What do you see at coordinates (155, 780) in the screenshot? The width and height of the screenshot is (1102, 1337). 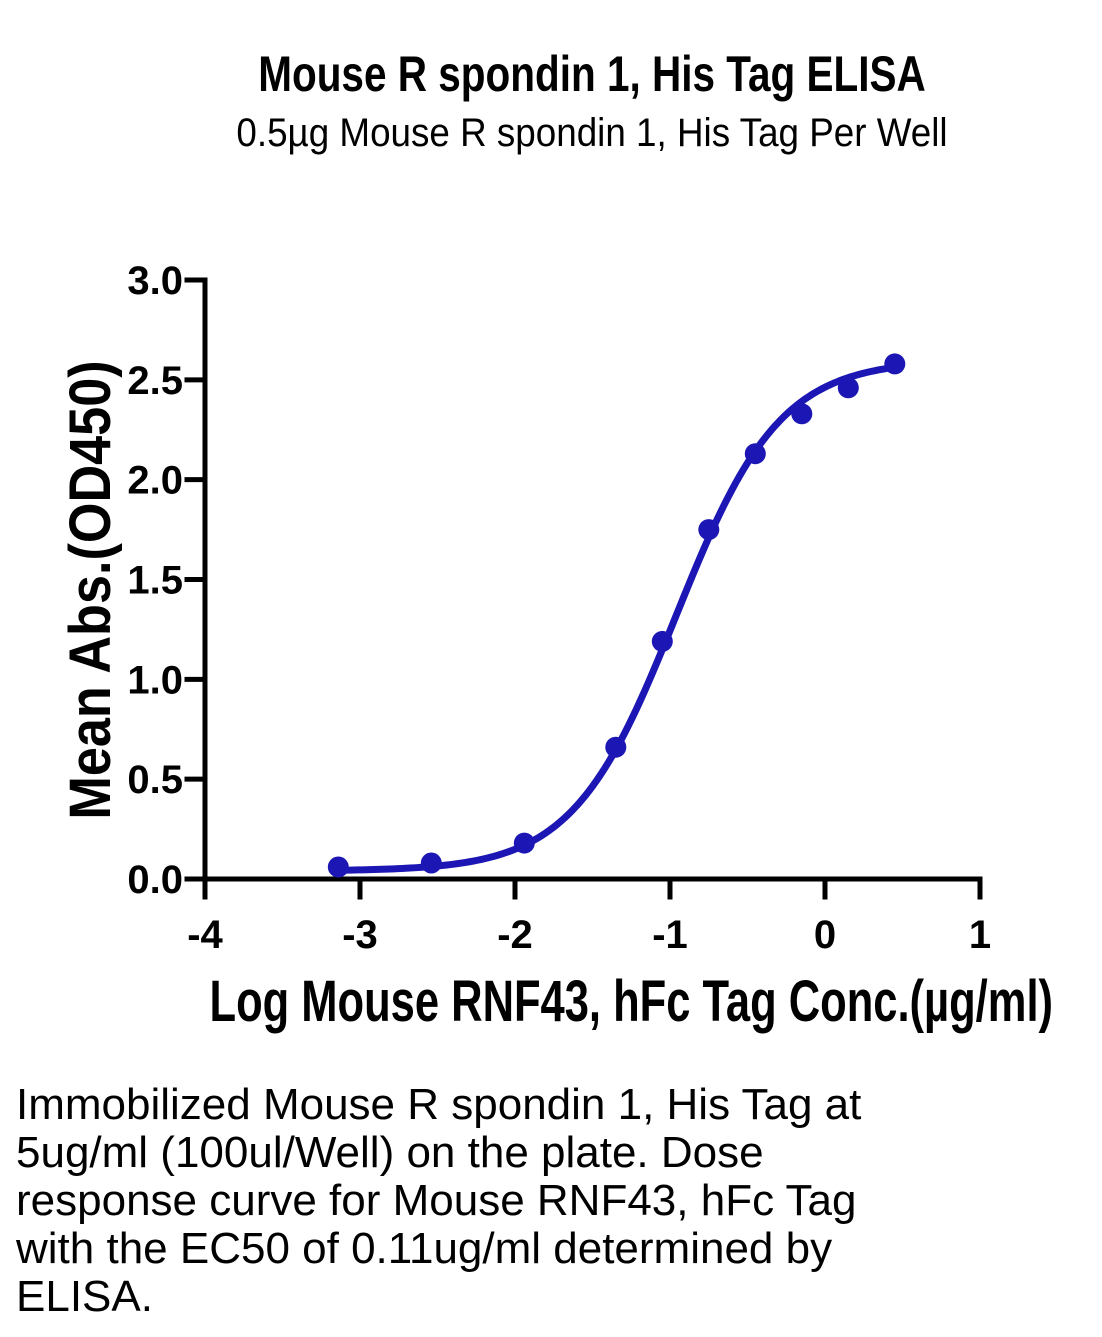 I see `y-tick-label: 0.5` at bounding box center [155, 780].